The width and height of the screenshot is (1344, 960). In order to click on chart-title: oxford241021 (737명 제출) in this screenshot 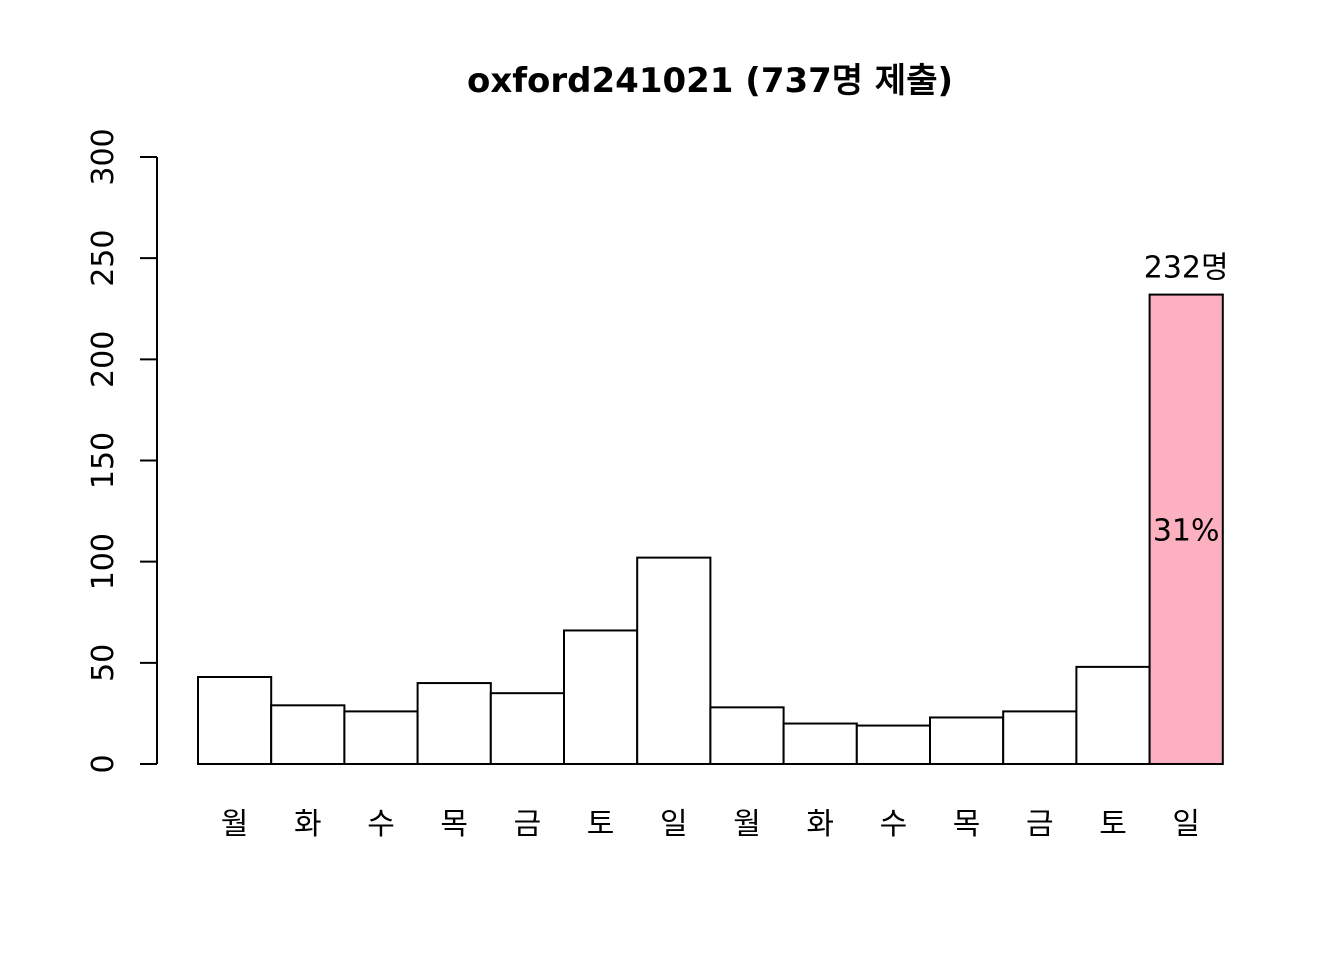, I will do `click(710, 81)`.